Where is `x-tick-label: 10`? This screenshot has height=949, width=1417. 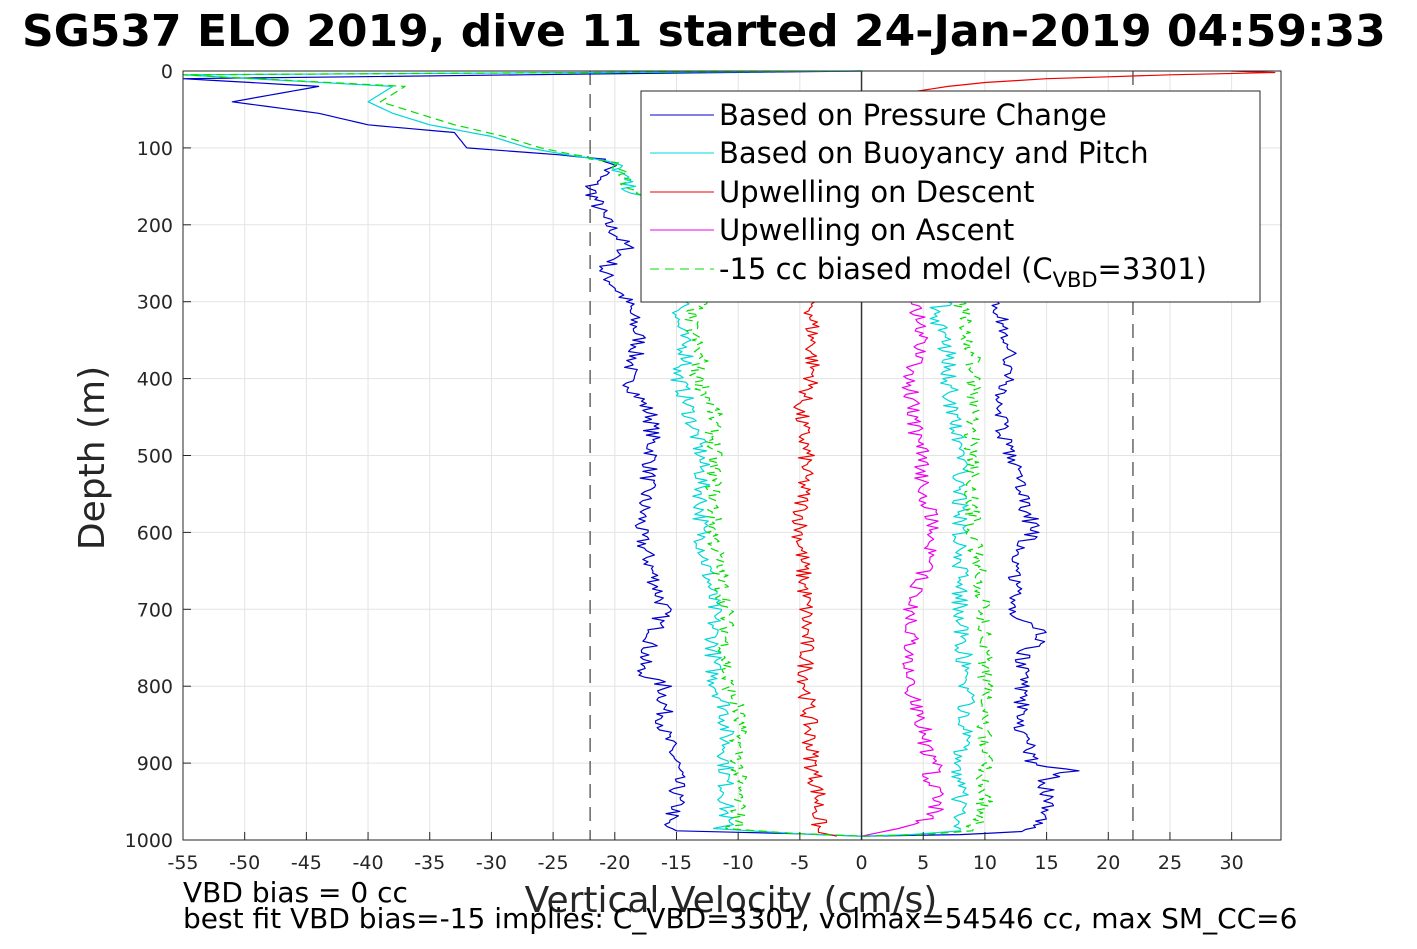 x-tick-label: 10 is located at coordinates (985, 863).